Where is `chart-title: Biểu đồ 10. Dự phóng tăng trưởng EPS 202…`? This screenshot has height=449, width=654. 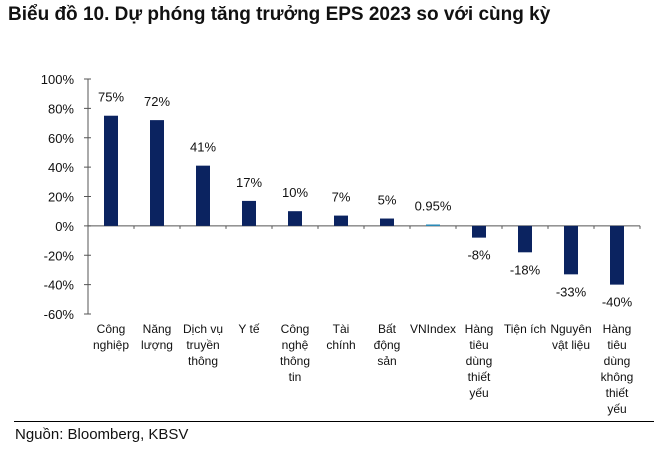 chart-title: Biểu đồ 10. Dự phóng tăng trưởng EPS 202… is located at coordinates (279, 14).